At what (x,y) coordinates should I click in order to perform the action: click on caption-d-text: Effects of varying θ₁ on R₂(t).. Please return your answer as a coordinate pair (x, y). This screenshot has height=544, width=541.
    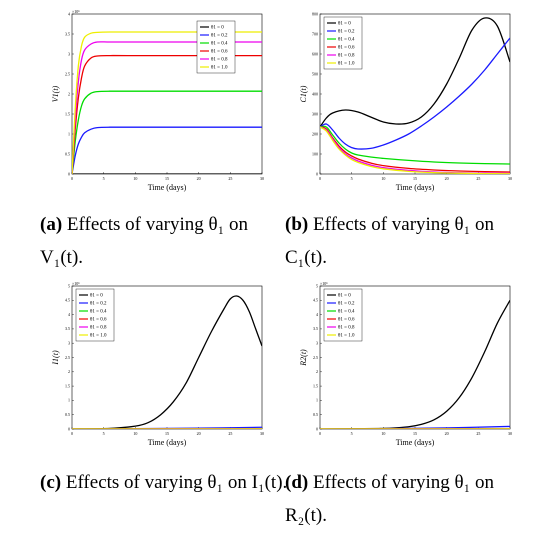
    Looking at the image, I should click on (390, 499).